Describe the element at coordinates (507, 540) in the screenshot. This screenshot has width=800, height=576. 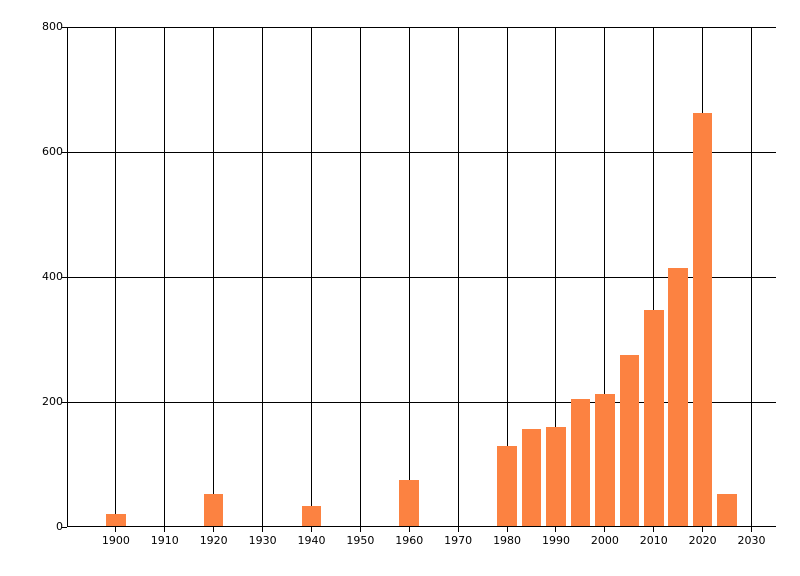
I see `x-tick-label: 1980` at that location.